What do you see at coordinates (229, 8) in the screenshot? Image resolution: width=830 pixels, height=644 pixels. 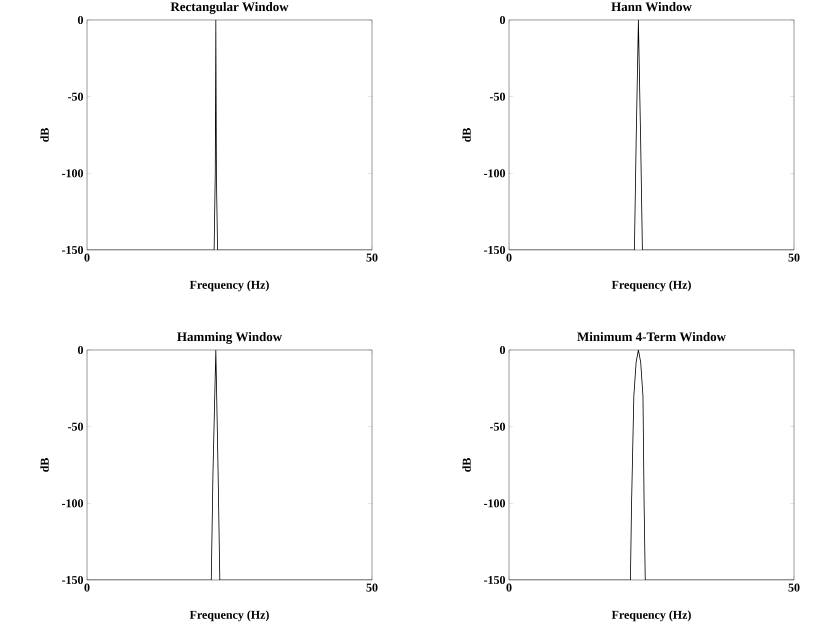 I see `chart-title: Rectangular Window` at bounding box center [229, 8].